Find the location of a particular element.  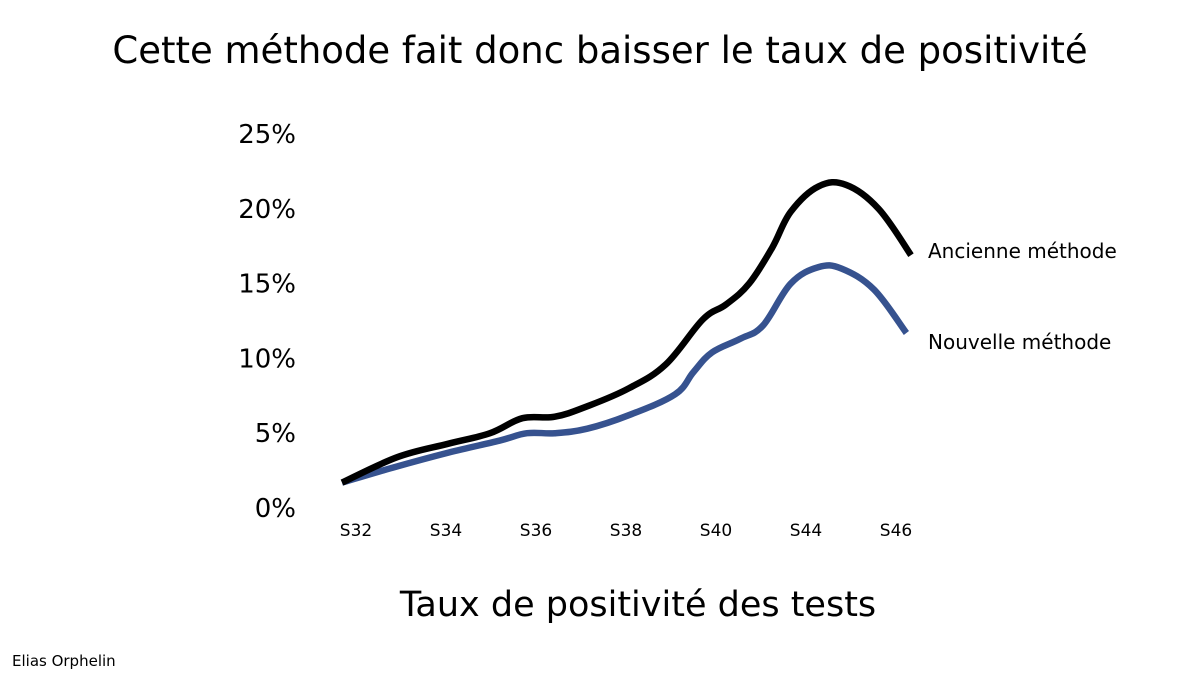

y-tick-label: 25% is located at coordinates (267, 135).